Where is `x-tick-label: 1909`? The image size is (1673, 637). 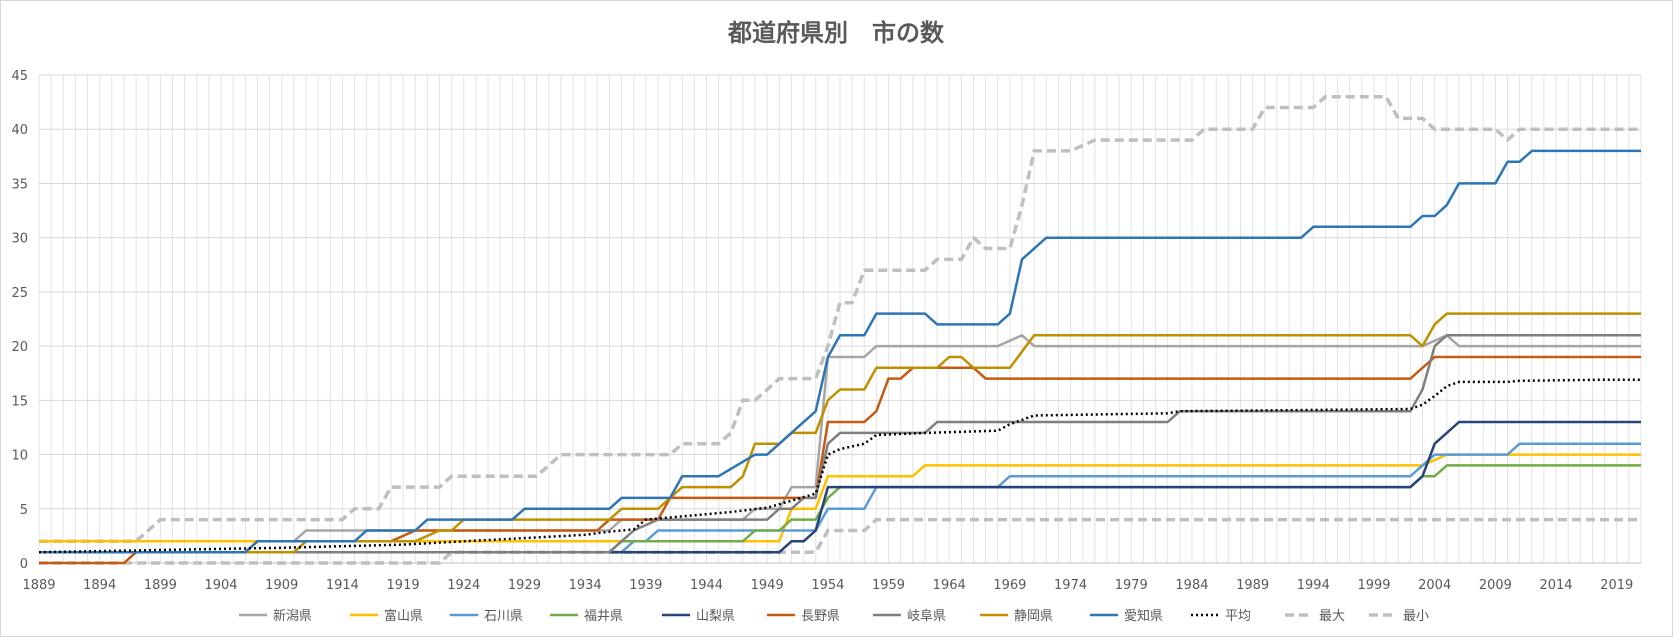 x-tick-label: 1909 is located at coordinates (281, 585).